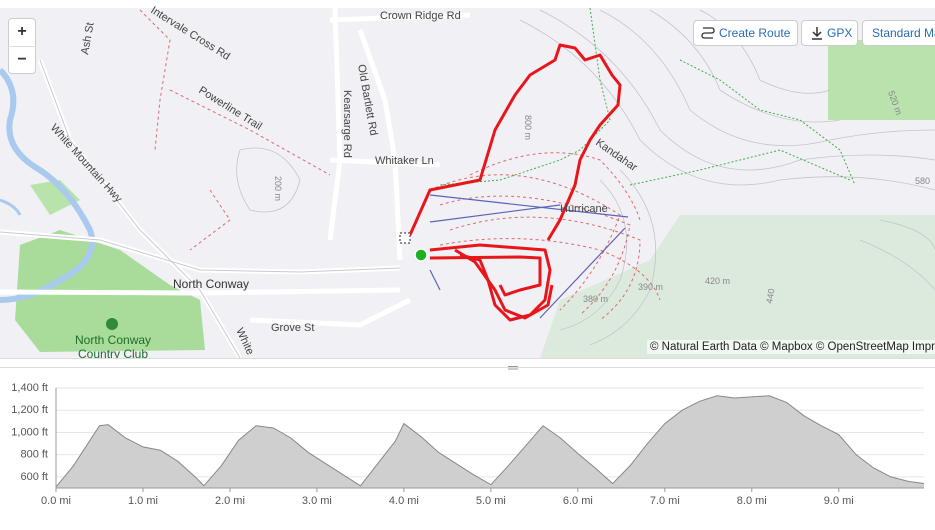 This screenshot has height=530, width=935. What do you see at coordinates (840, 33) in the screenshot?
I see `button-label: GPX` at bounding box center [840, 33].